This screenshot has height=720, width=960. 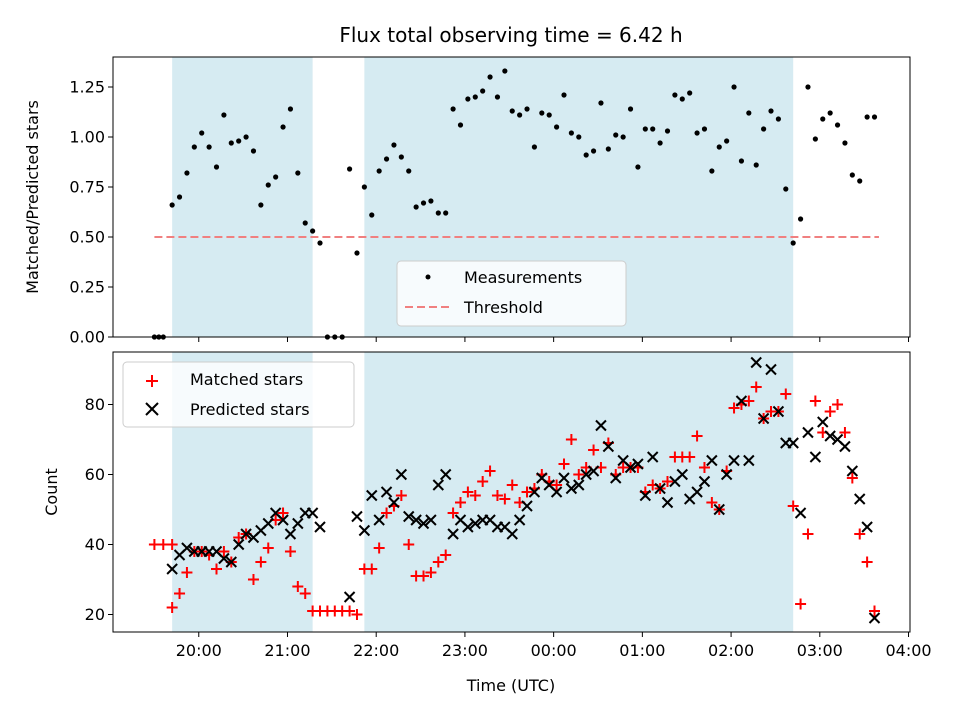 What do you see at coordinates (95, 544) in the screenshot?
I see `y-tick-label: 40` at bounding box center [95, 544].